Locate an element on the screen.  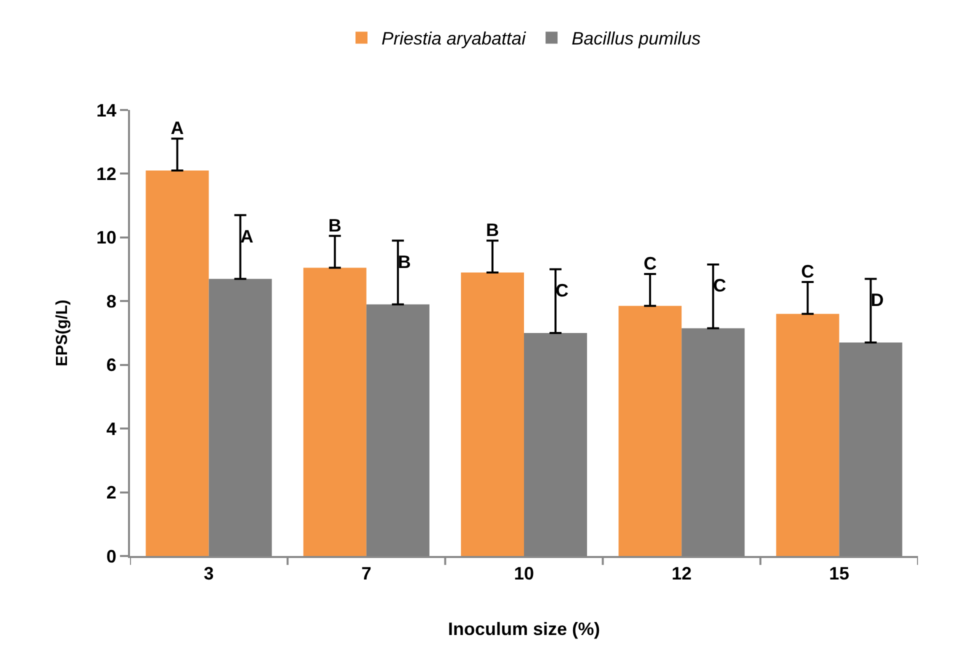
x-axis-title: Inoculum size (%) is located at coordinates (524, 629).